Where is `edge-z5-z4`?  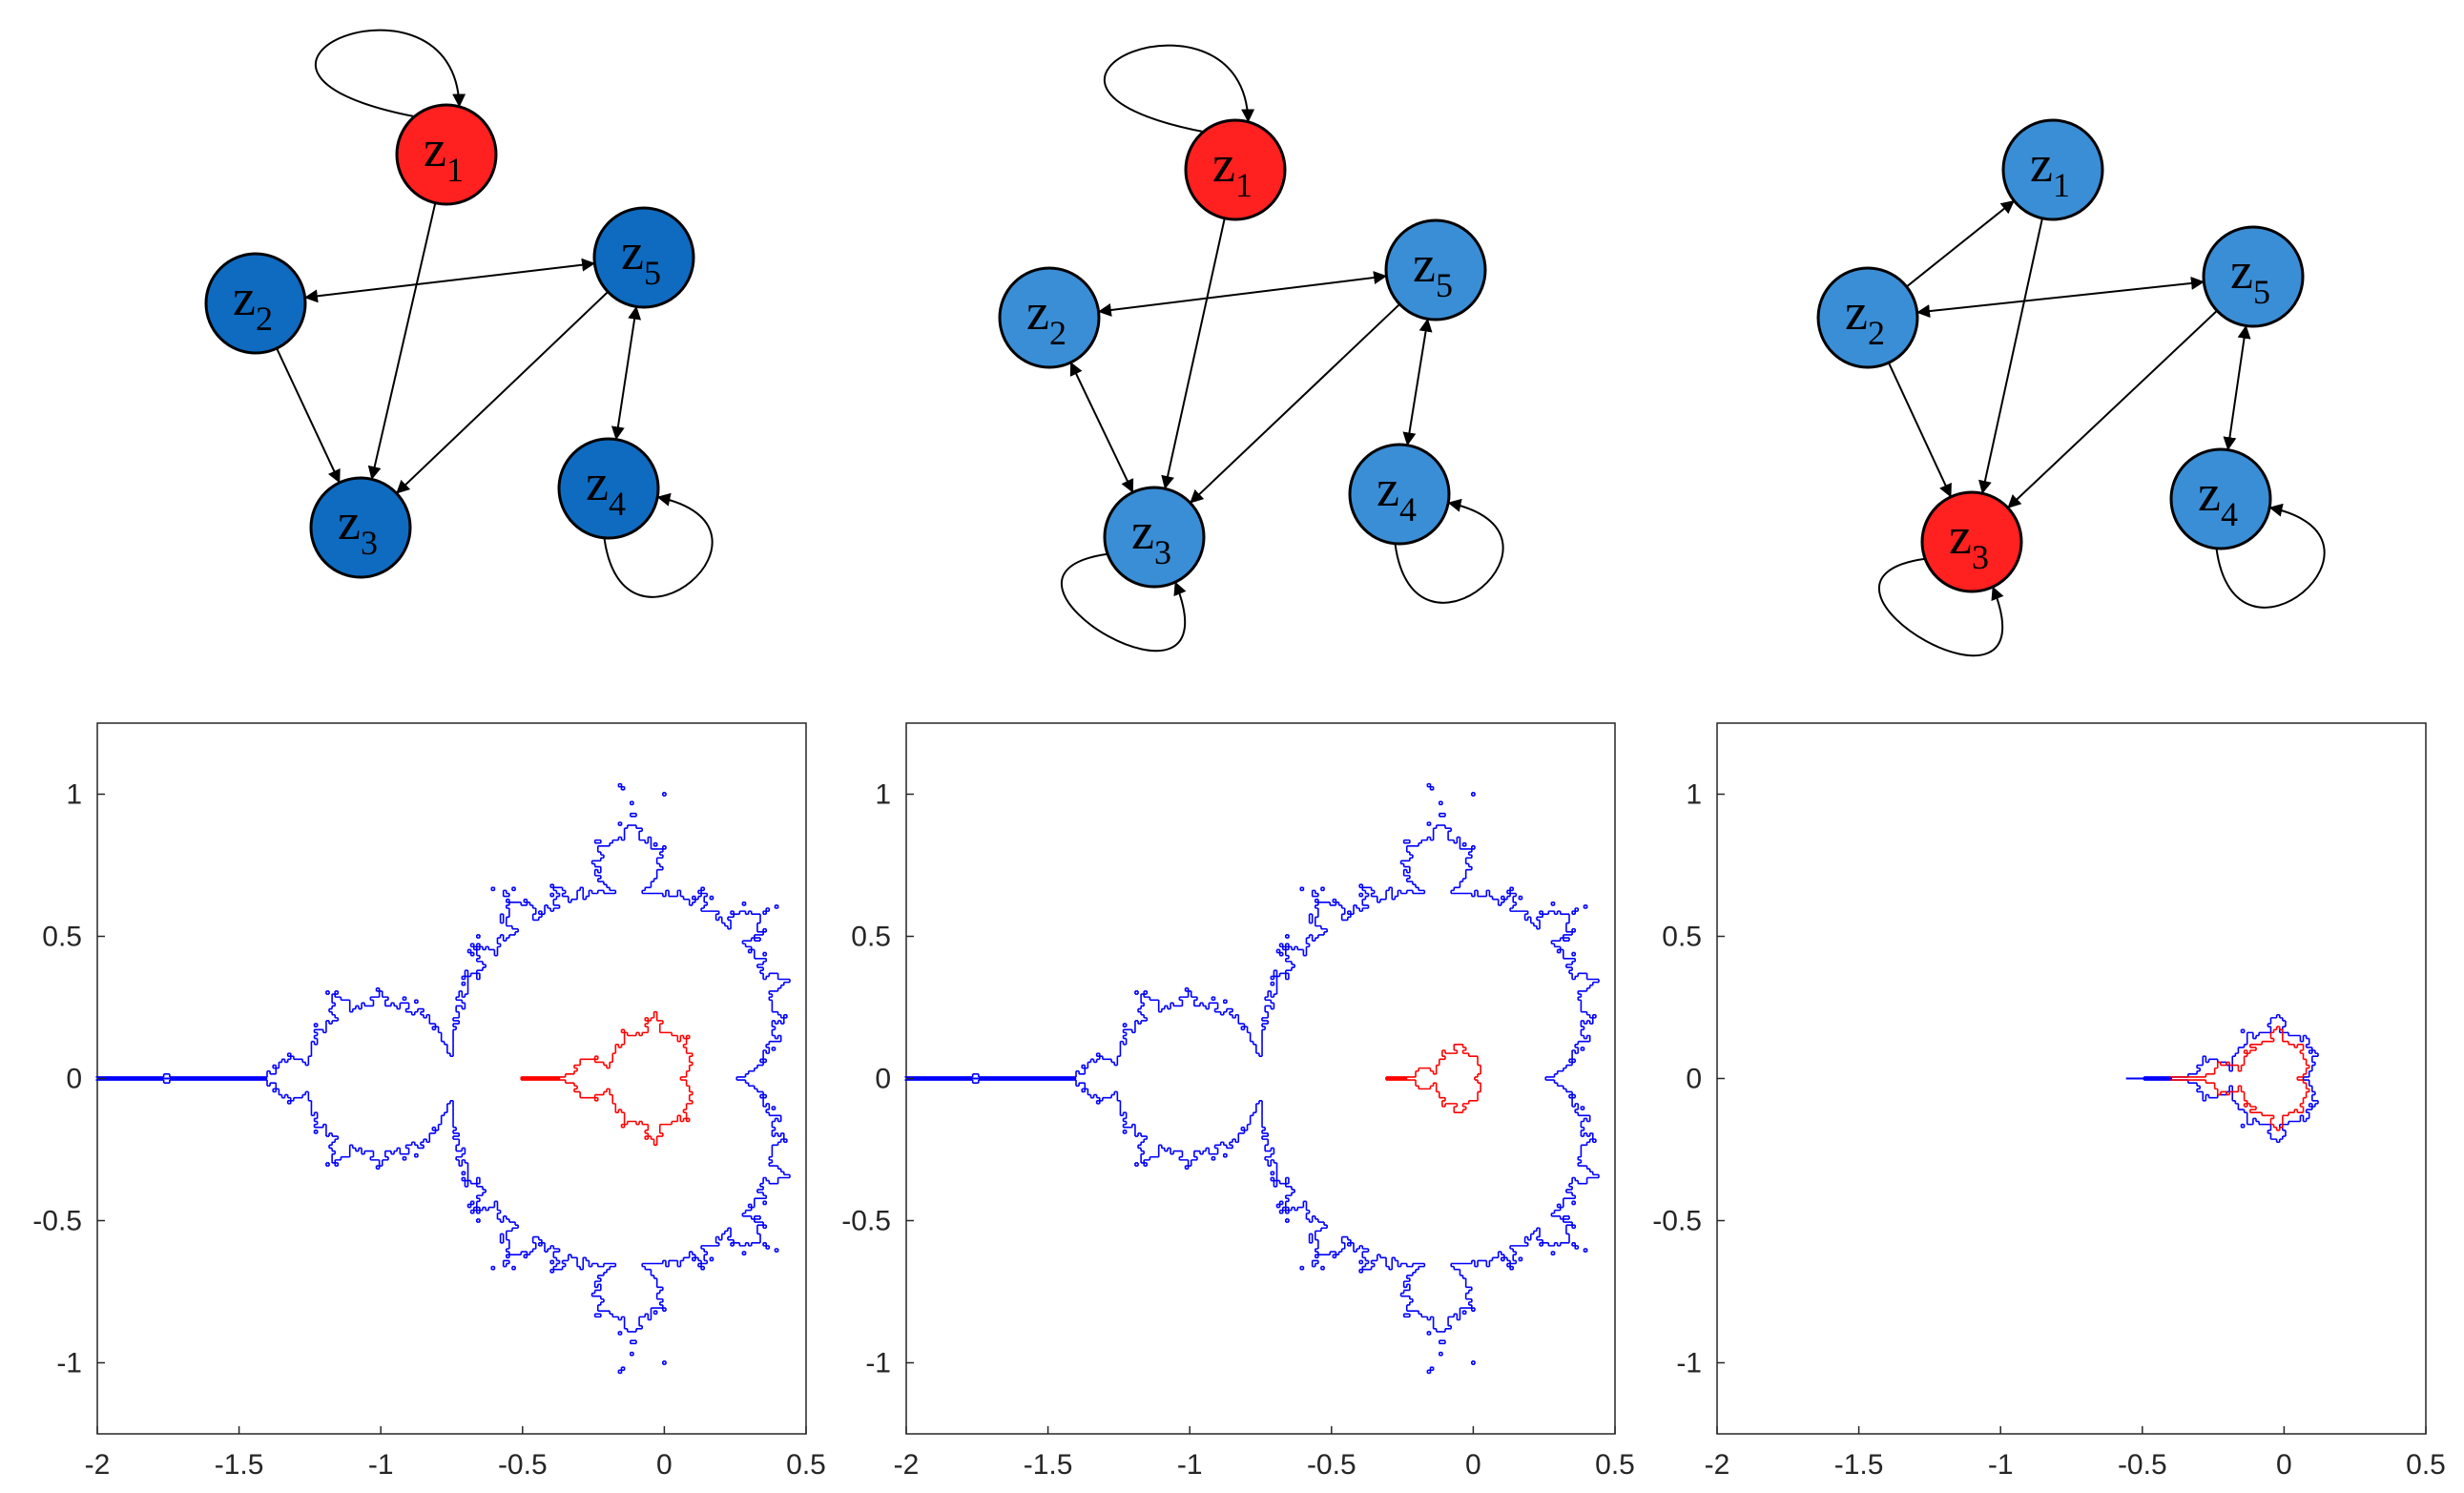
edge-z5-z4 is located at coordinates (2237, 387).